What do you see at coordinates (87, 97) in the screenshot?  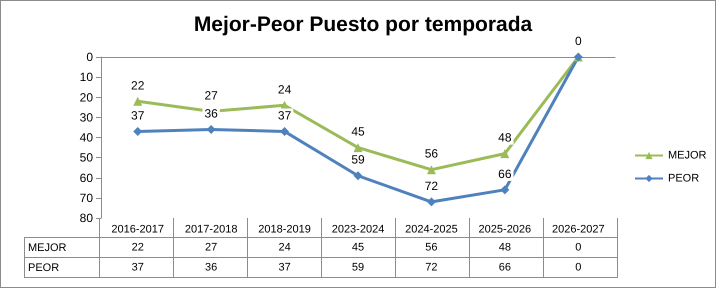 I see `y-tick-label: 20` at bounding box center [87, 97].